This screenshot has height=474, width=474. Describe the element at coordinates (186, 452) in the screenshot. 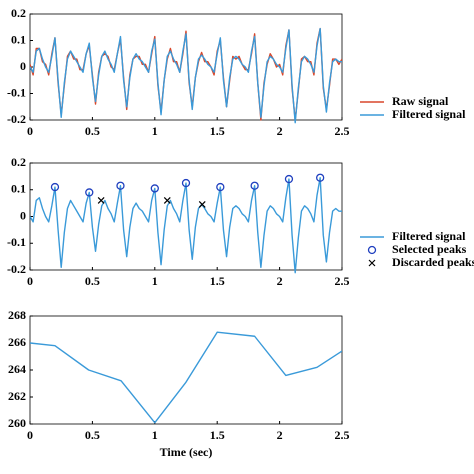

I see `x-axis-label: Time (sec)` at that location.